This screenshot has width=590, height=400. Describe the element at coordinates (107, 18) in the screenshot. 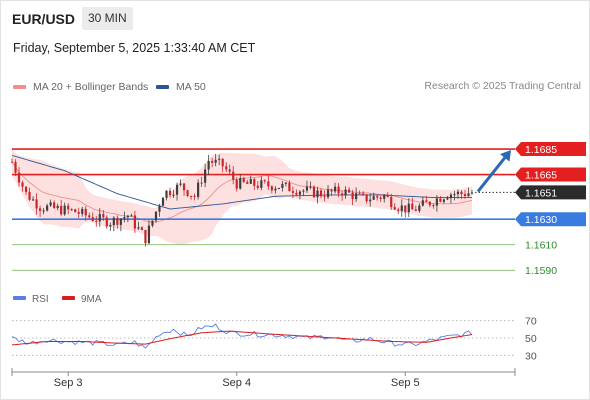

I see `timeframe-button: 30 MIN` at that location.